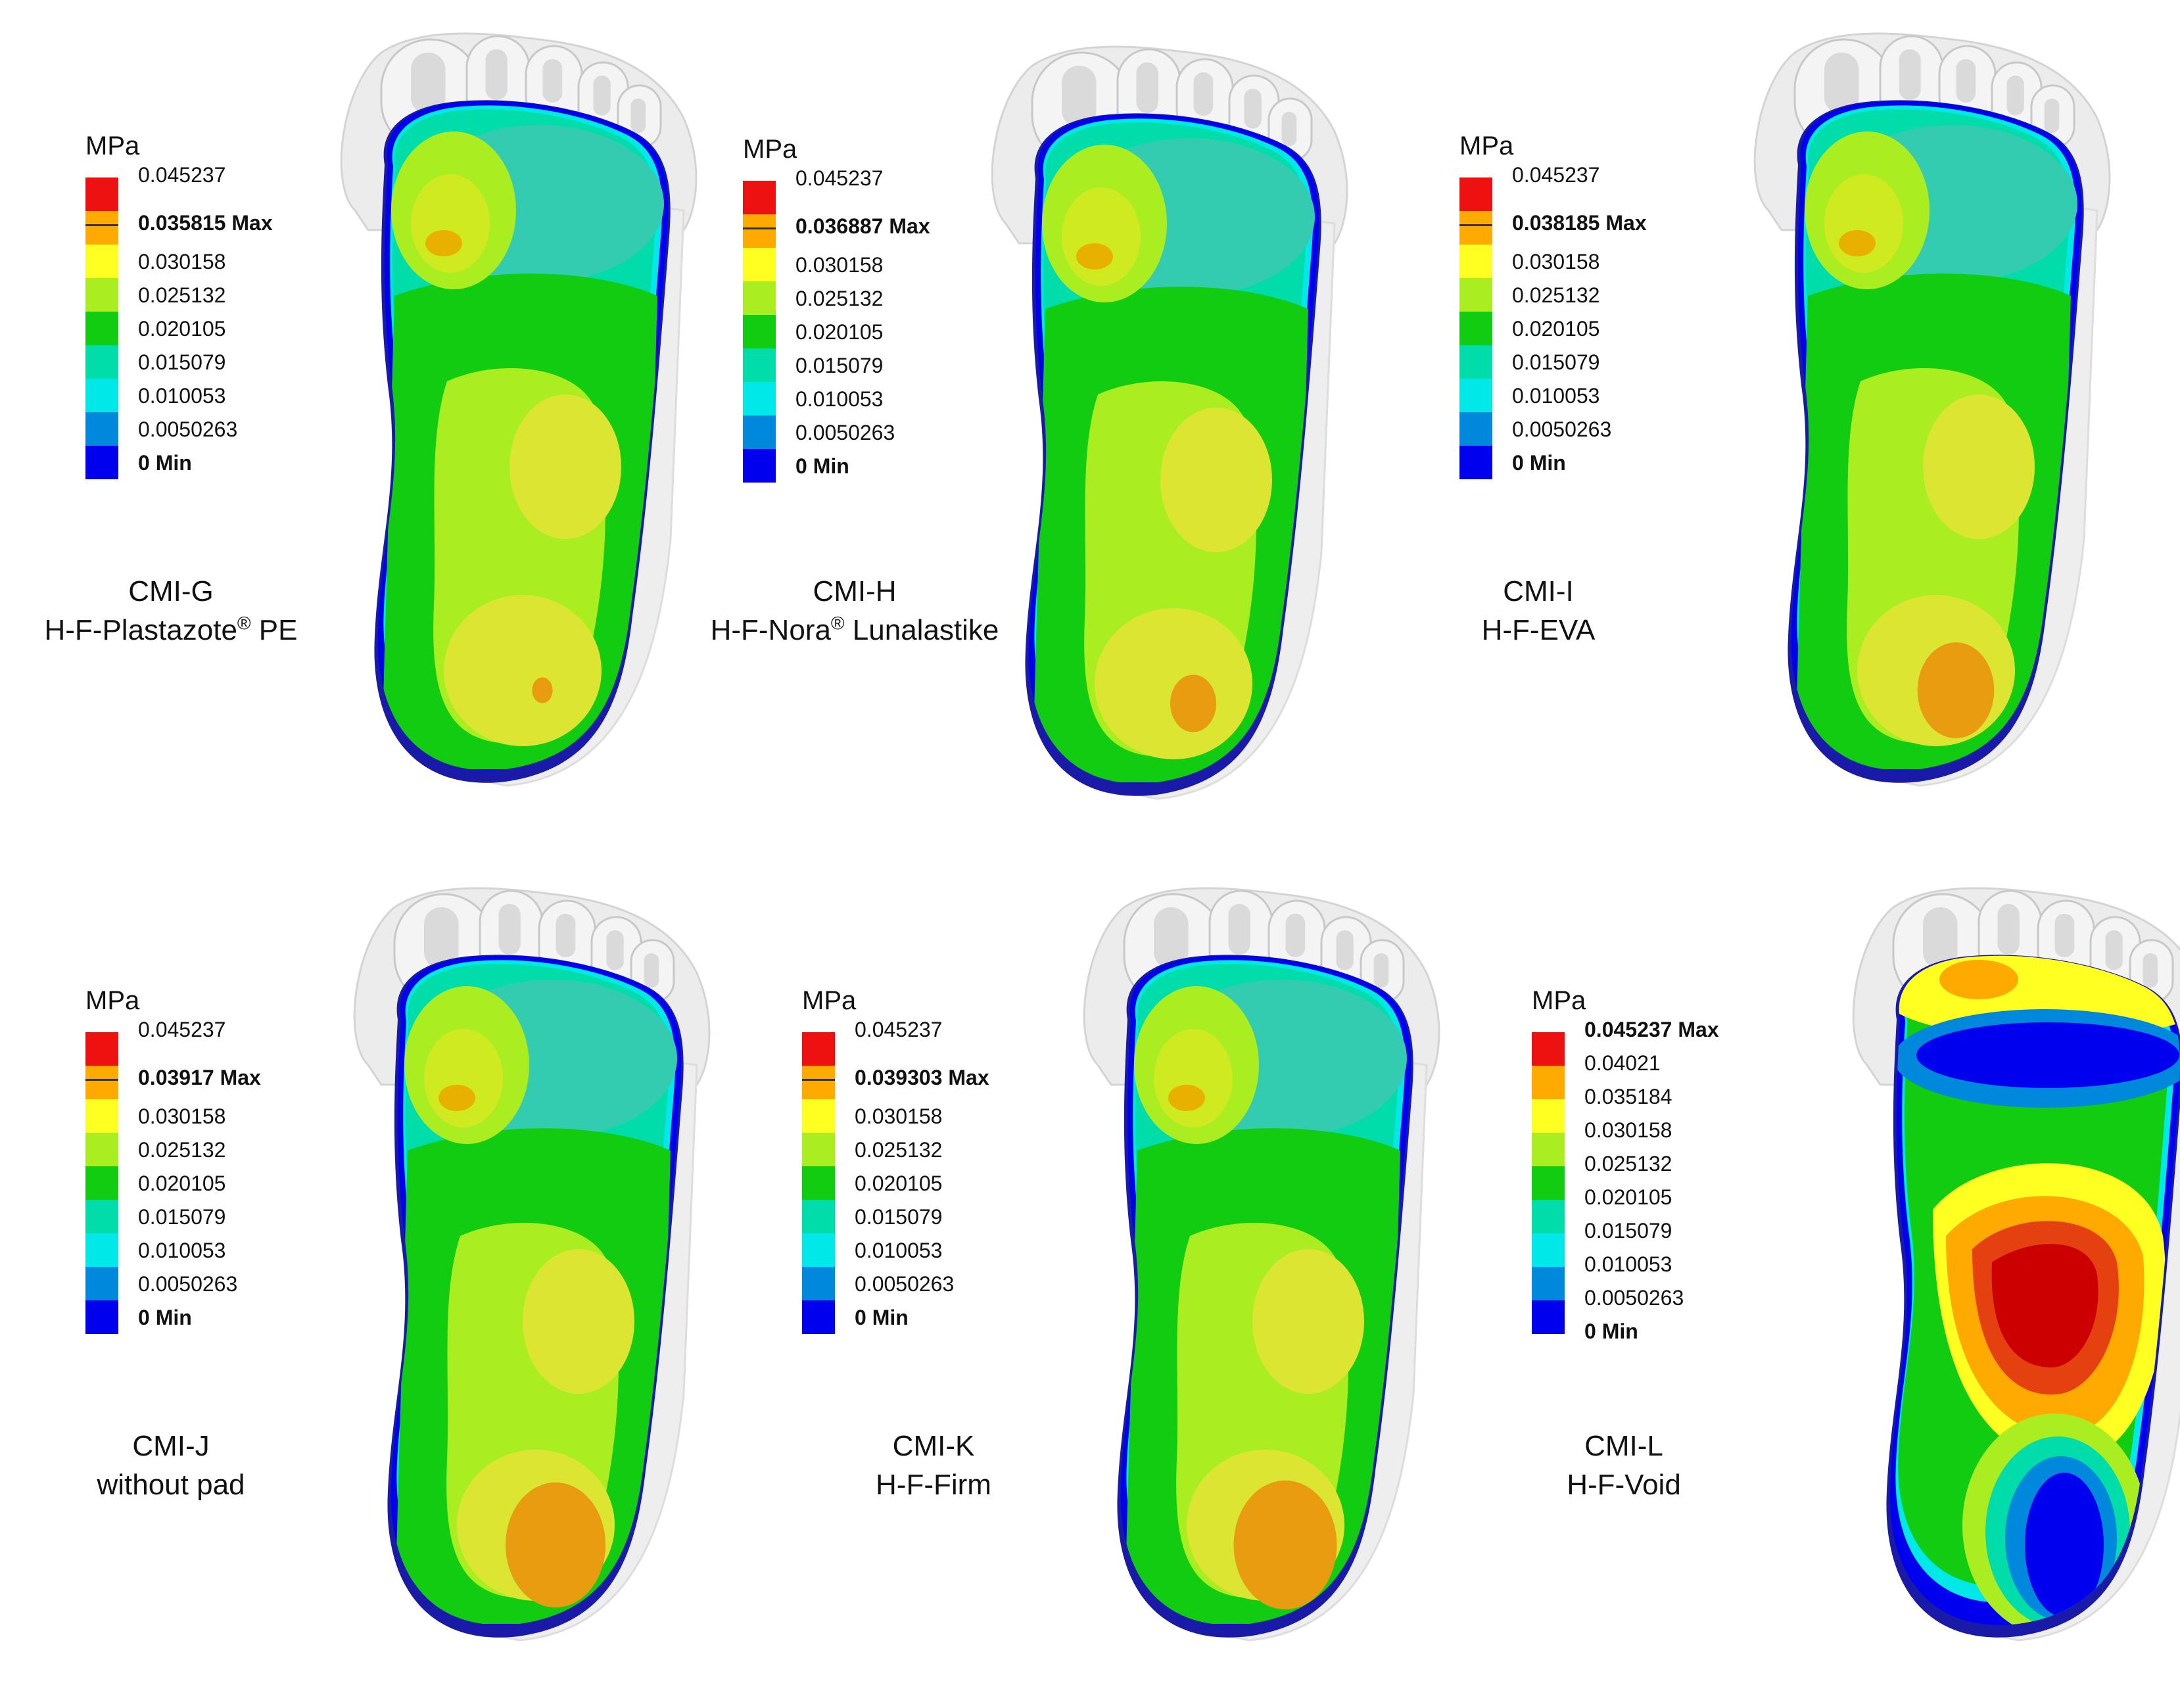  I want to click on max-value-label: 0.03917 Max, so click(200, 1078).